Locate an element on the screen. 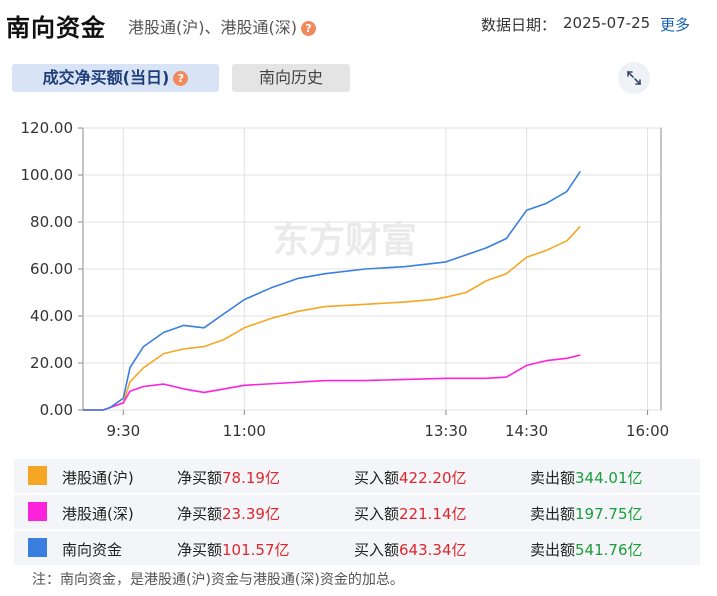 The image size is (717, 596). buy-cell: 买入额643.34亿 is located at coordinates (410, 549).